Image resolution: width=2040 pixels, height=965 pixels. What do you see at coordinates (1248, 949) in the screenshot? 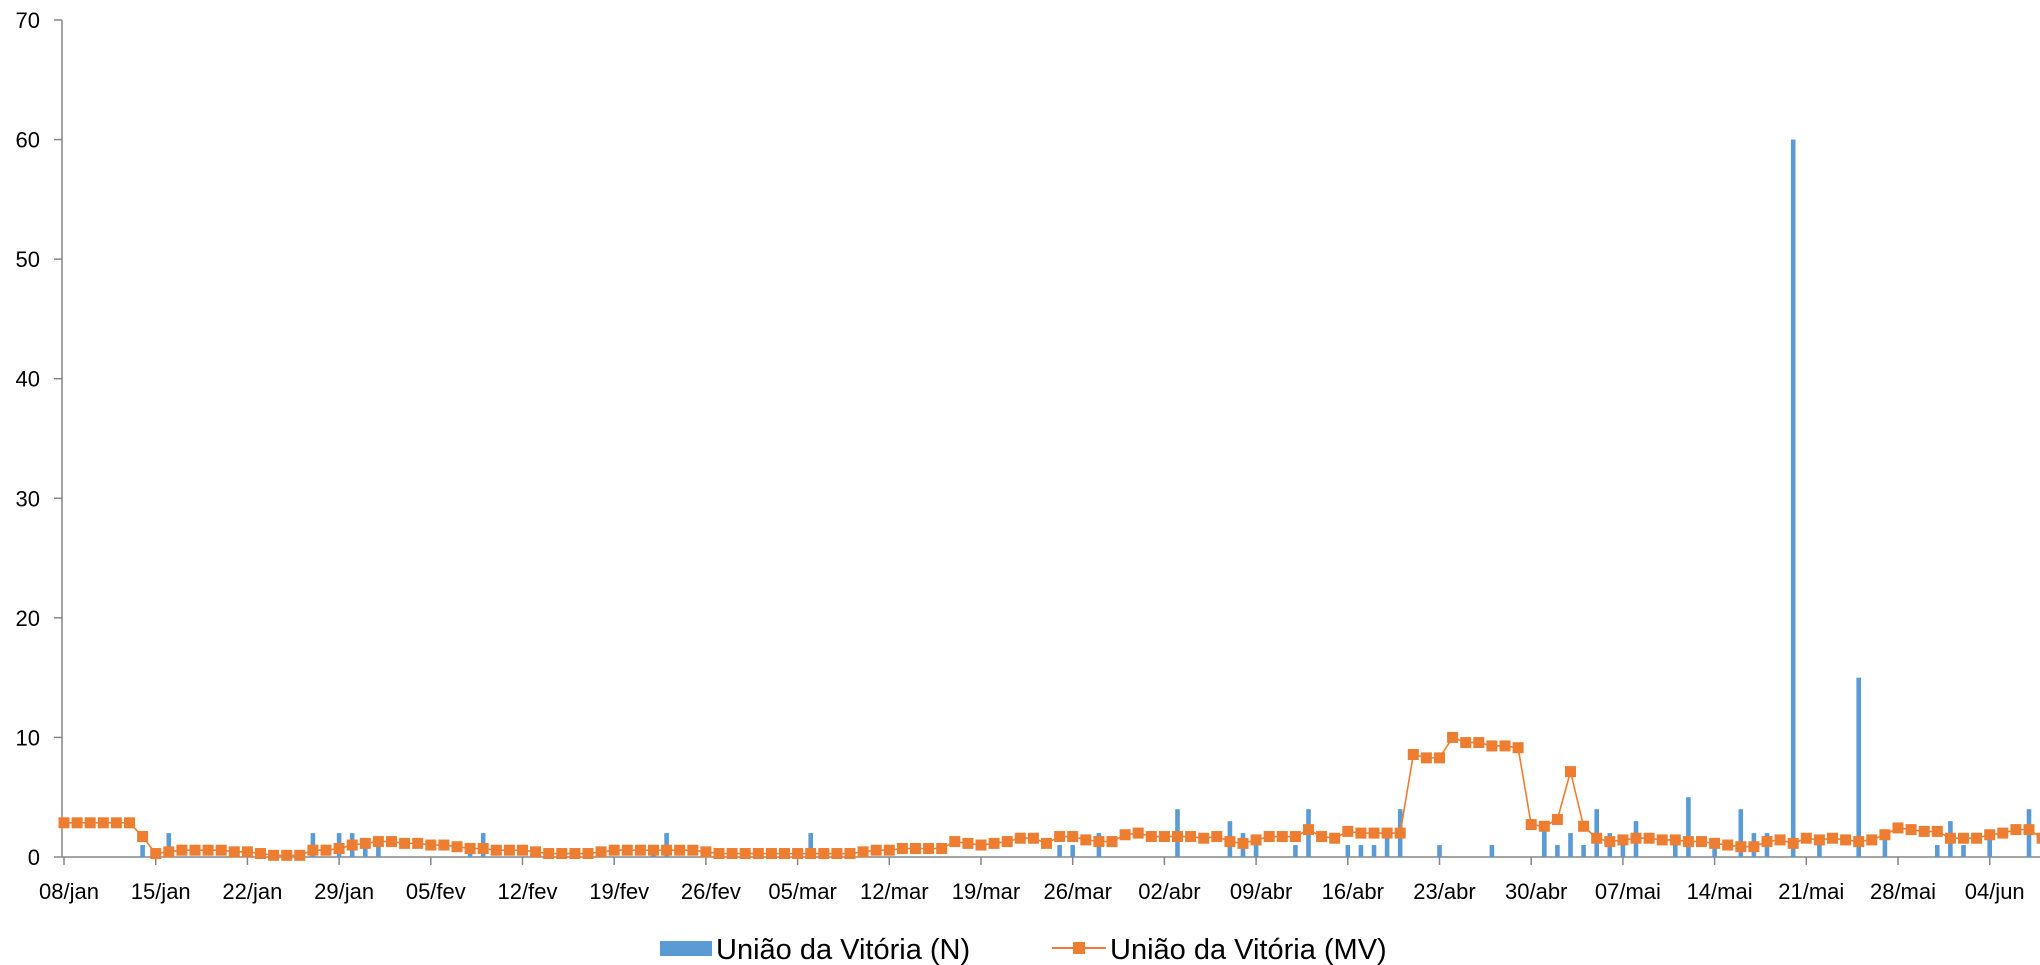
I see `legend-label-line: União da Vitória (MV)` at bounding box center [1248, 949].